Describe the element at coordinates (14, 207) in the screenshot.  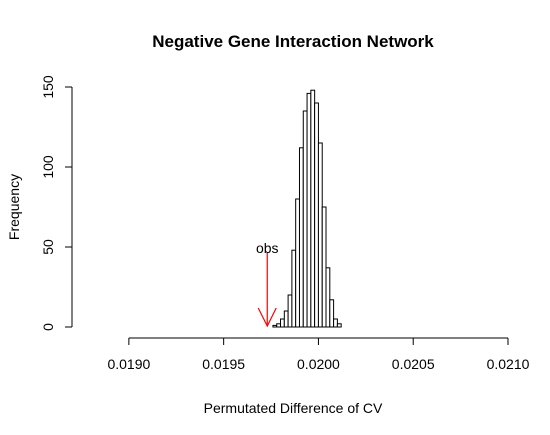
I see `y-axis-label: Frequency` at that location.